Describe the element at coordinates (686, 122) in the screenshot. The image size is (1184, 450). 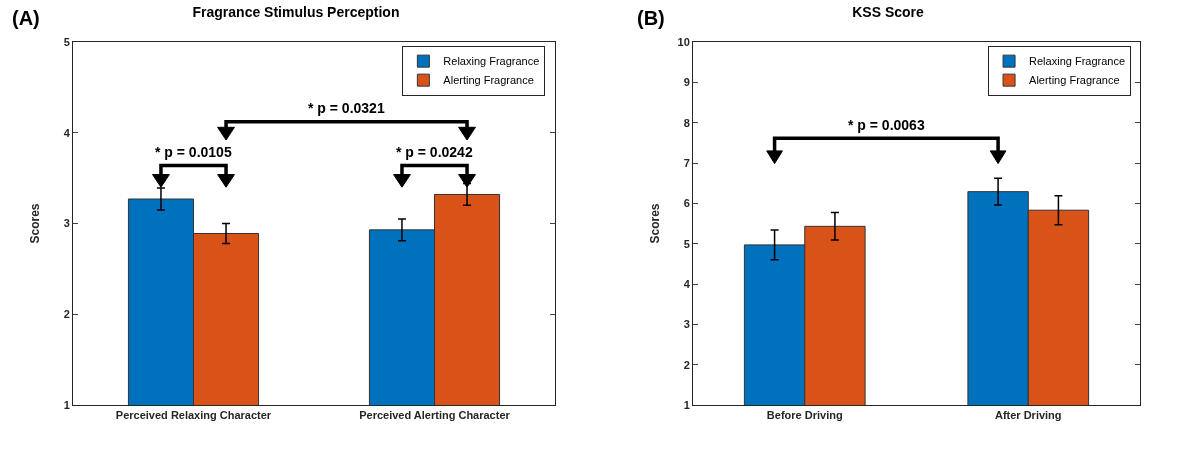
I see `y-tick-label: 8` at that location.